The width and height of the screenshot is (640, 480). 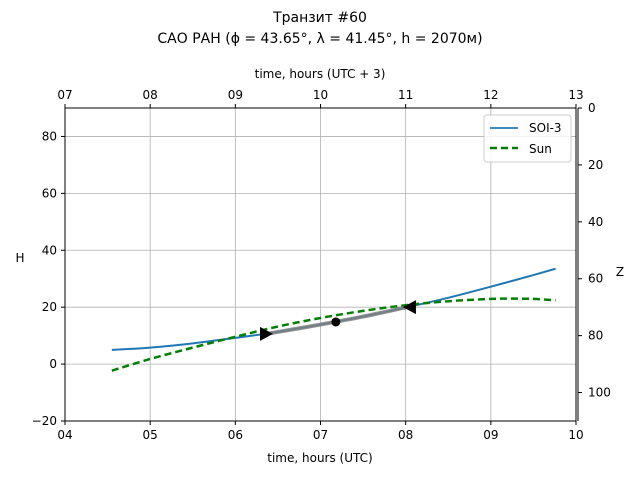 I want to click on legend: SOI-3 Sun, so click(x=527, y=138).